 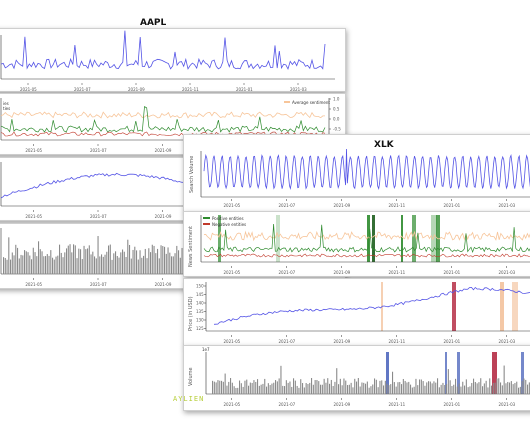 I want to click on y-tick-label: -0.5, so click(x=337, y=129).